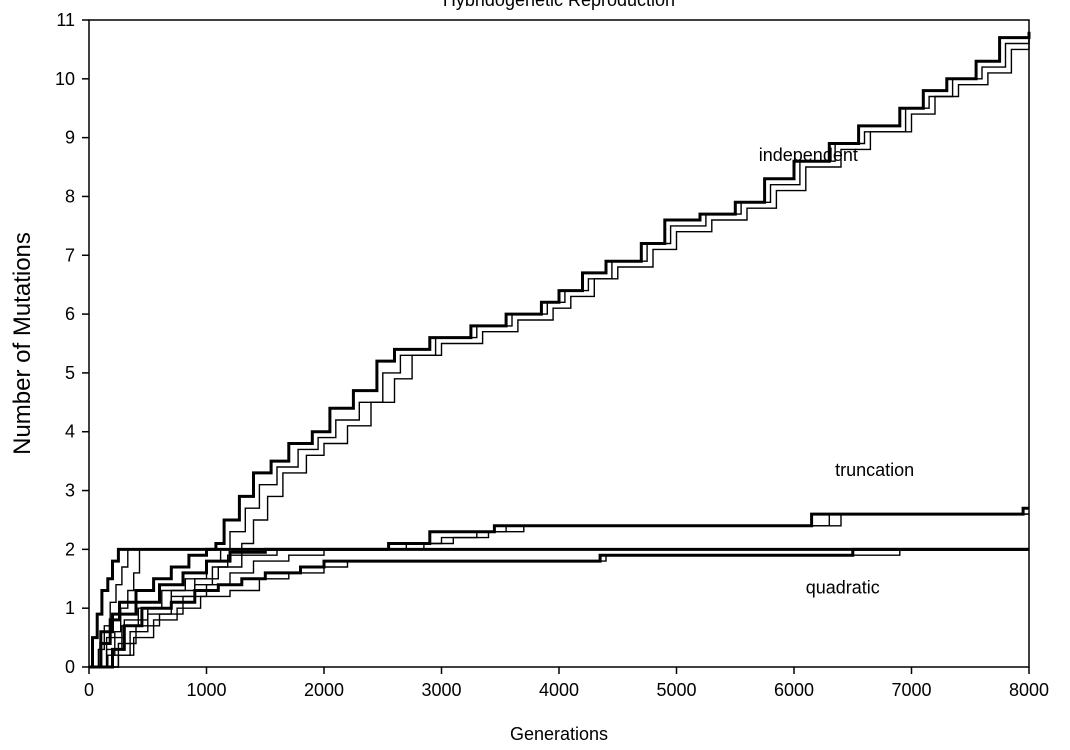  What do you see at coordinates (65, 20) in the screenshot?
I see `y-tick-label: 11` at bounding box center [65, 20].